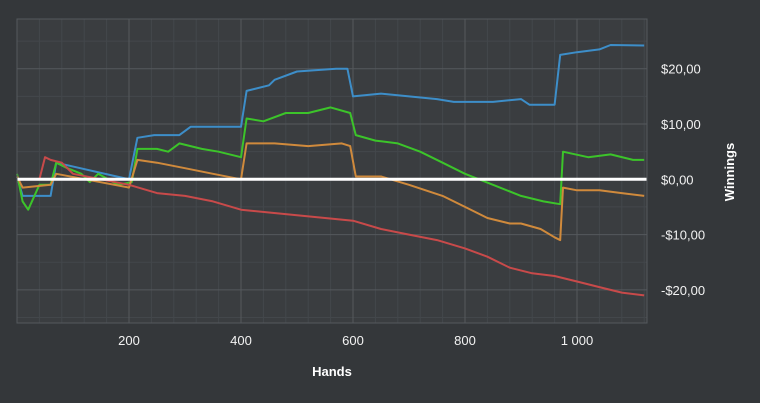  Describe the element at coordinates (729, 172) in the screenshot. I see `y-axis-title: Winnings` at that location.